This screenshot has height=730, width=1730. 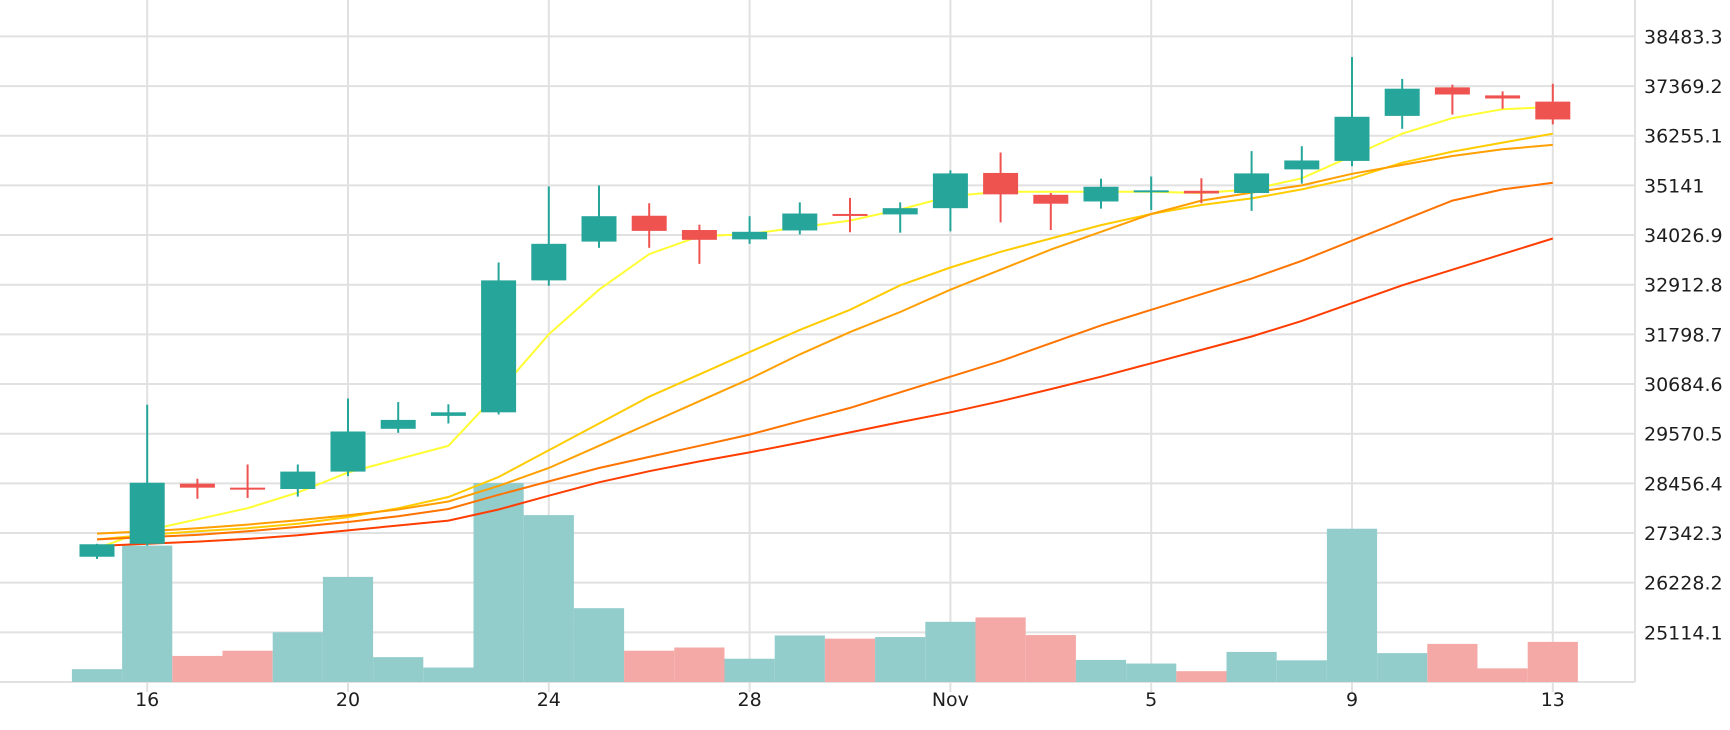 I want to click on x-tick-label: 13, so click(x=1553, y=700).